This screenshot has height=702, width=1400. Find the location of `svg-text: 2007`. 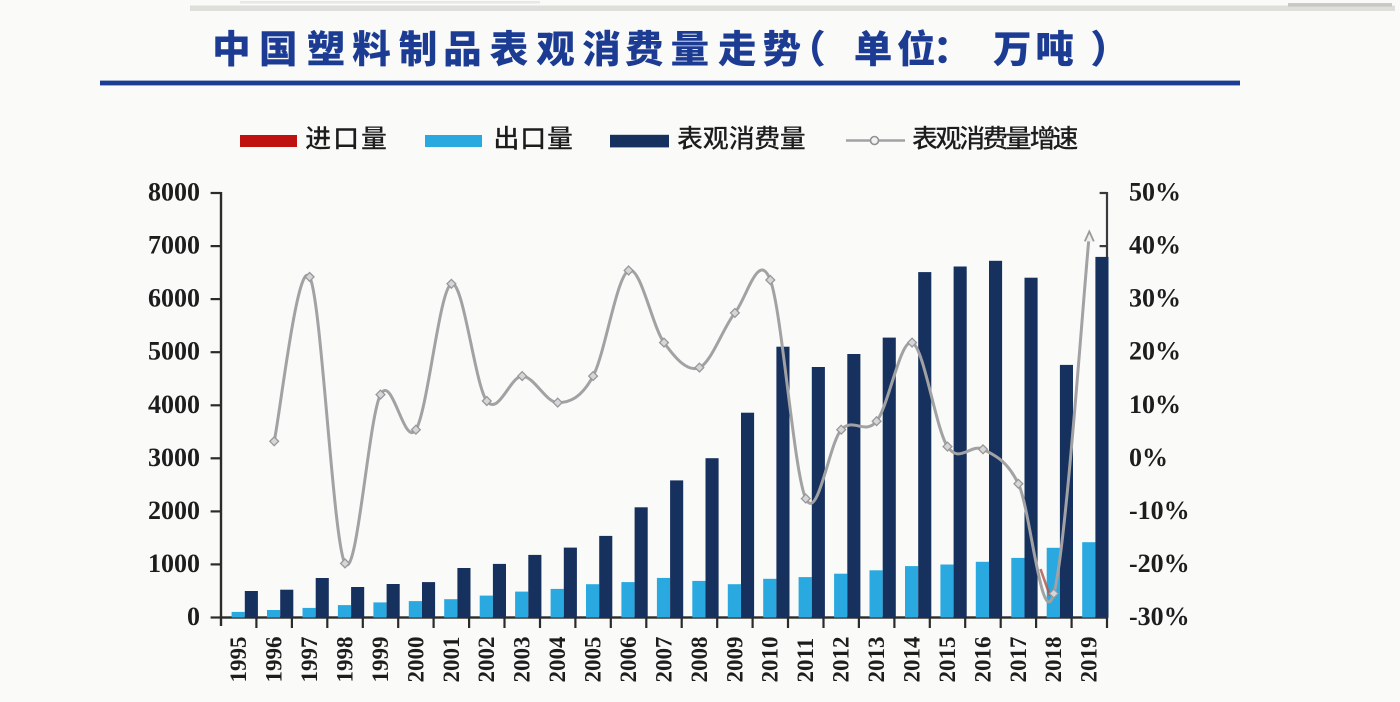

svg-text: 2007 is located at coordinates (663, 660).